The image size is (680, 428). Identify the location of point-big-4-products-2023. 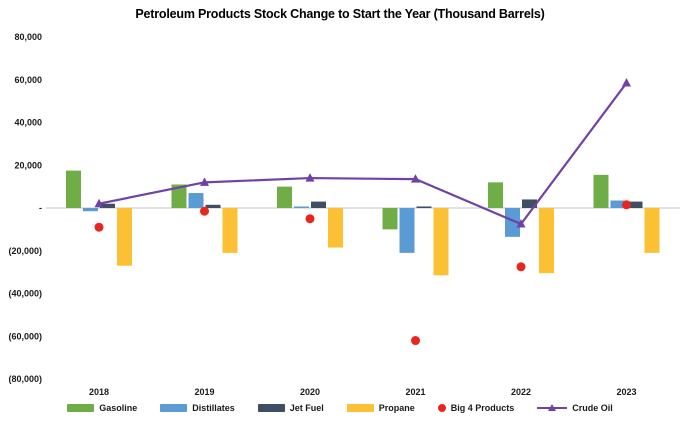
(626, 205).